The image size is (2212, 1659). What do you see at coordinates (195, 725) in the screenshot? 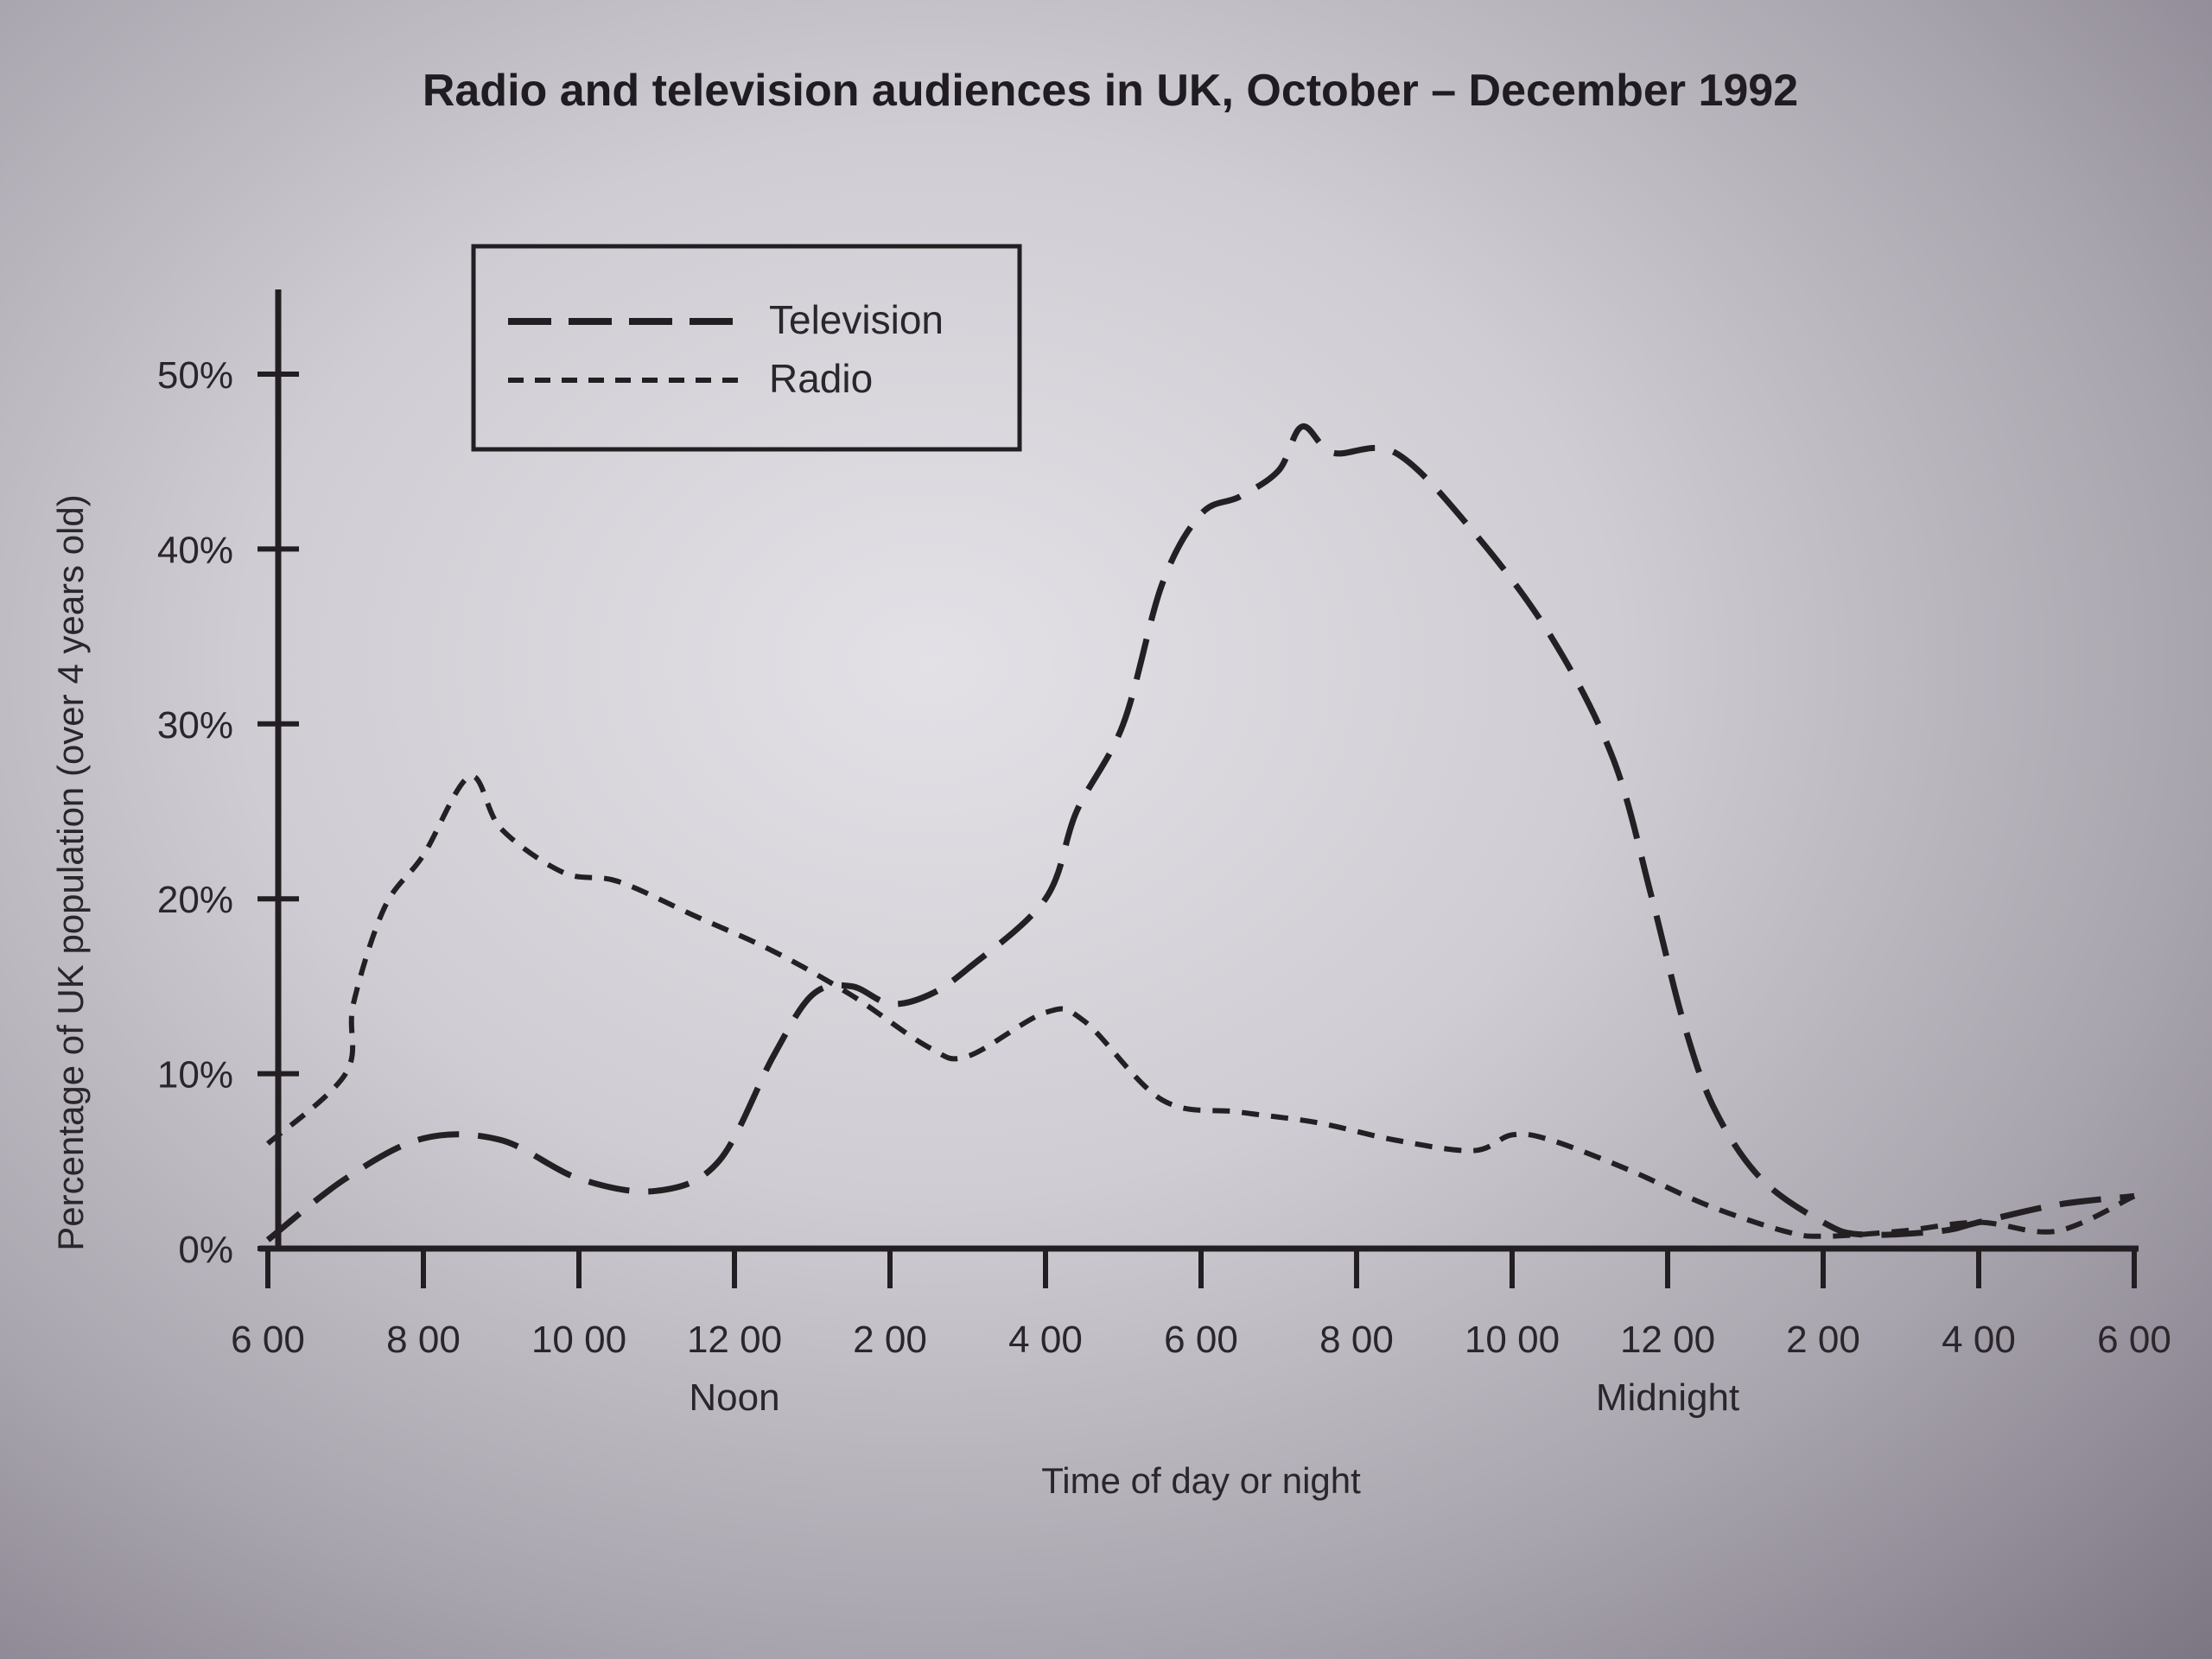
I see `y-tick-label: 30%` at bounding box center [195, 725].